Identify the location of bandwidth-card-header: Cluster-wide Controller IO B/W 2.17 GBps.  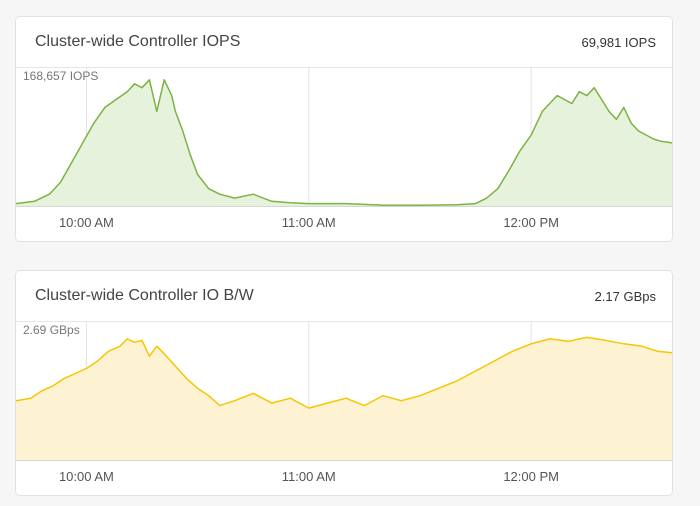
(344, 296).